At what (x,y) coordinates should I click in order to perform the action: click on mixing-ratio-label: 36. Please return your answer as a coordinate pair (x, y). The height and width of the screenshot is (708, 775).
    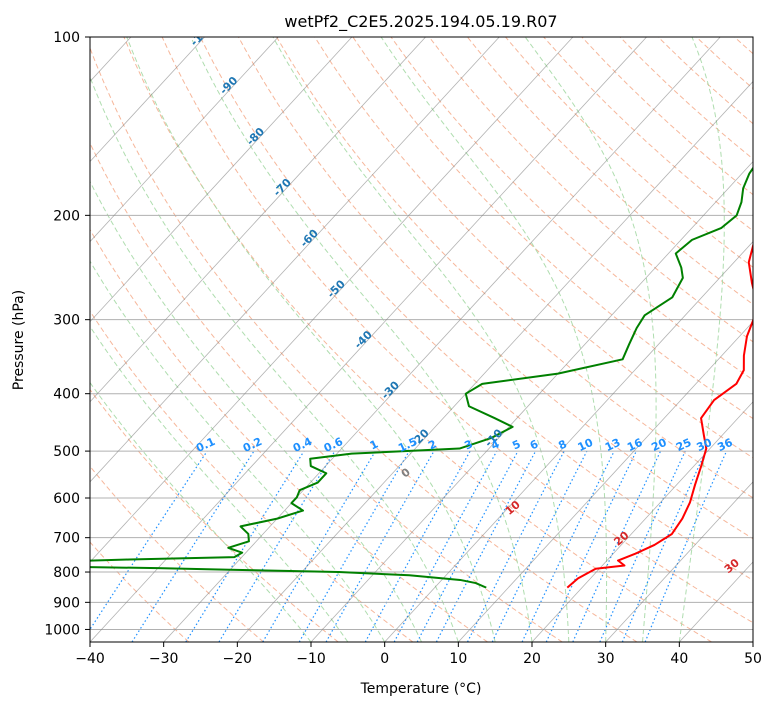
    Looking at the image, I should click on (725, 445).